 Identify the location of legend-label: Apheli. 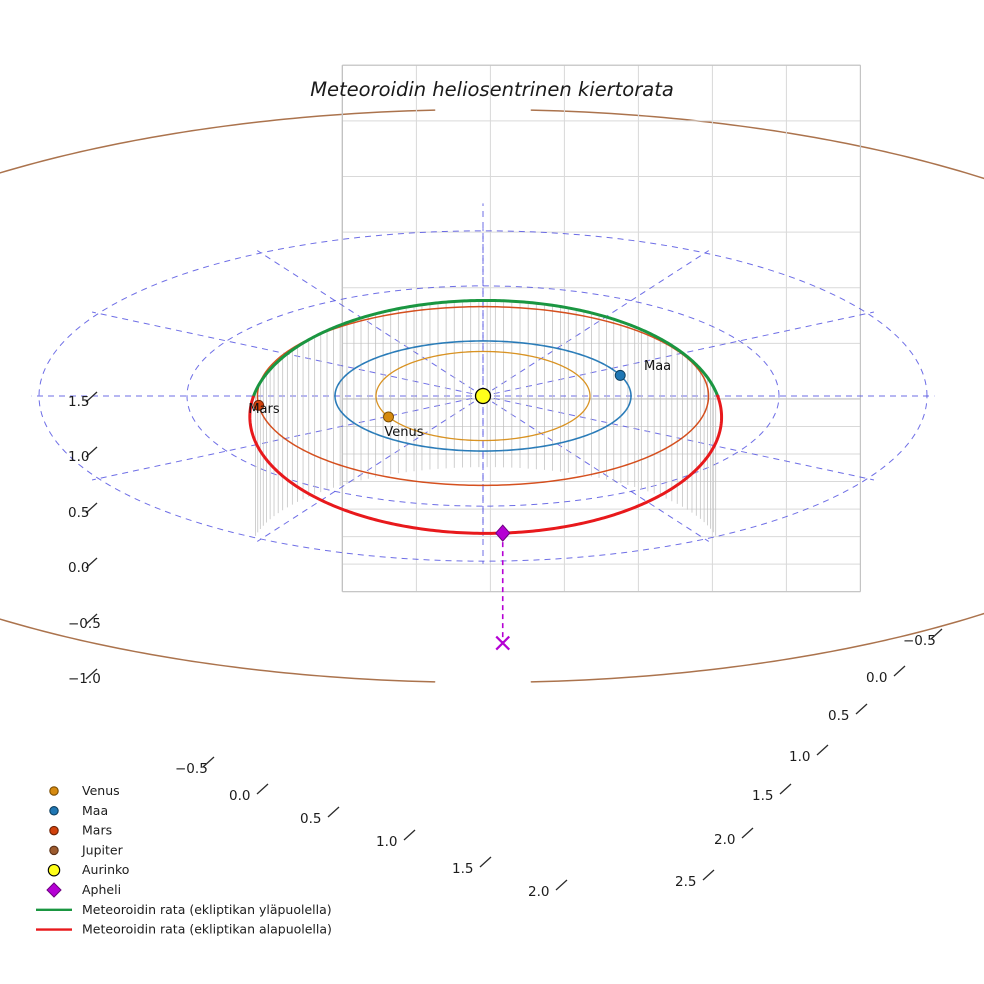
(101, 889).